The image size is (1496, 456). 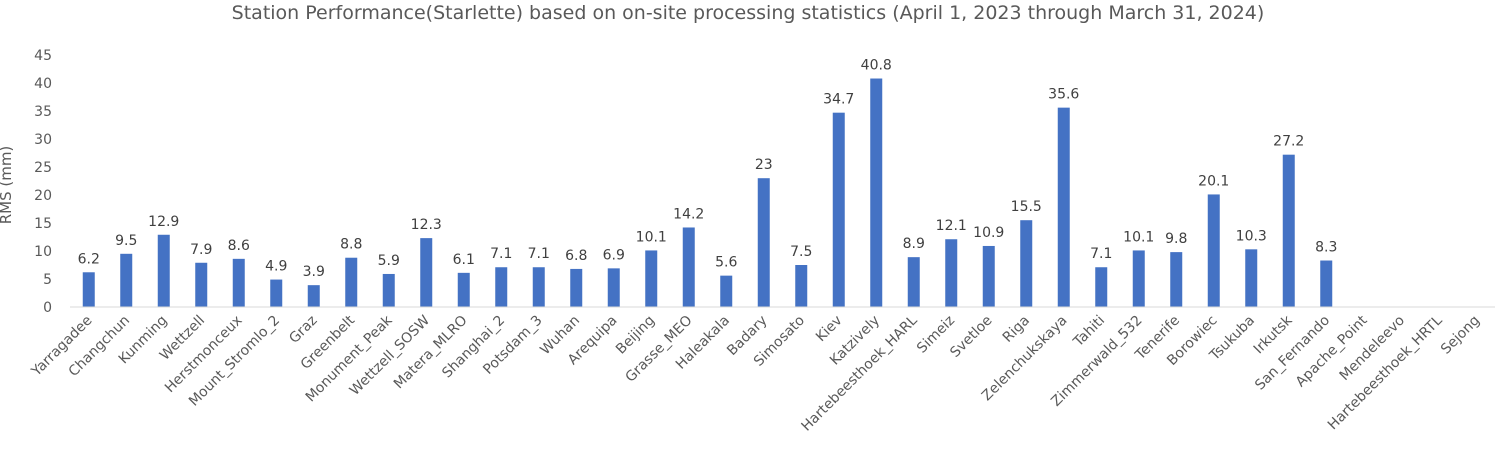 What do you see at coordinates (351, 245) in the screenshot?
I see `data-label: 8.8` at bounding box center [351, 245].